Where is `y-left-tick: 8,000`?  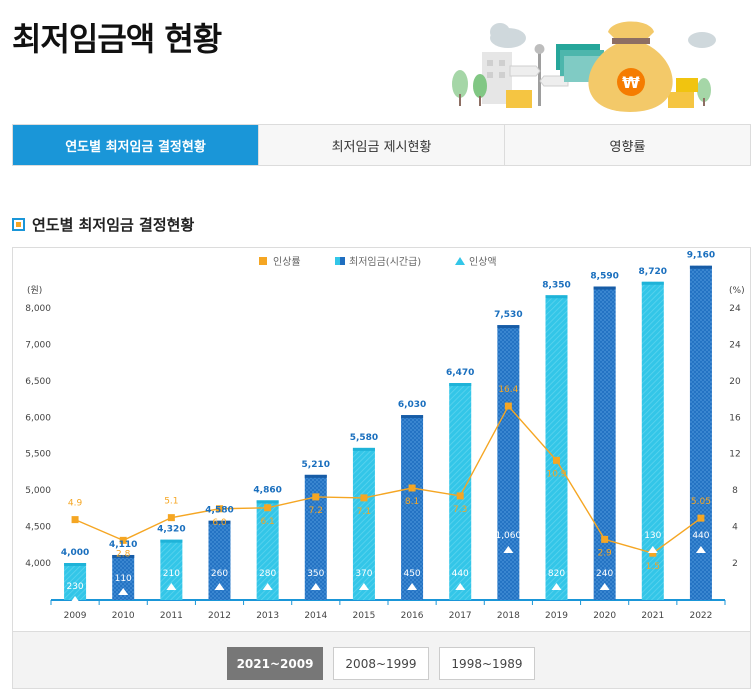 y-left-tick: 8,000 is located at coordinates (38, 309).